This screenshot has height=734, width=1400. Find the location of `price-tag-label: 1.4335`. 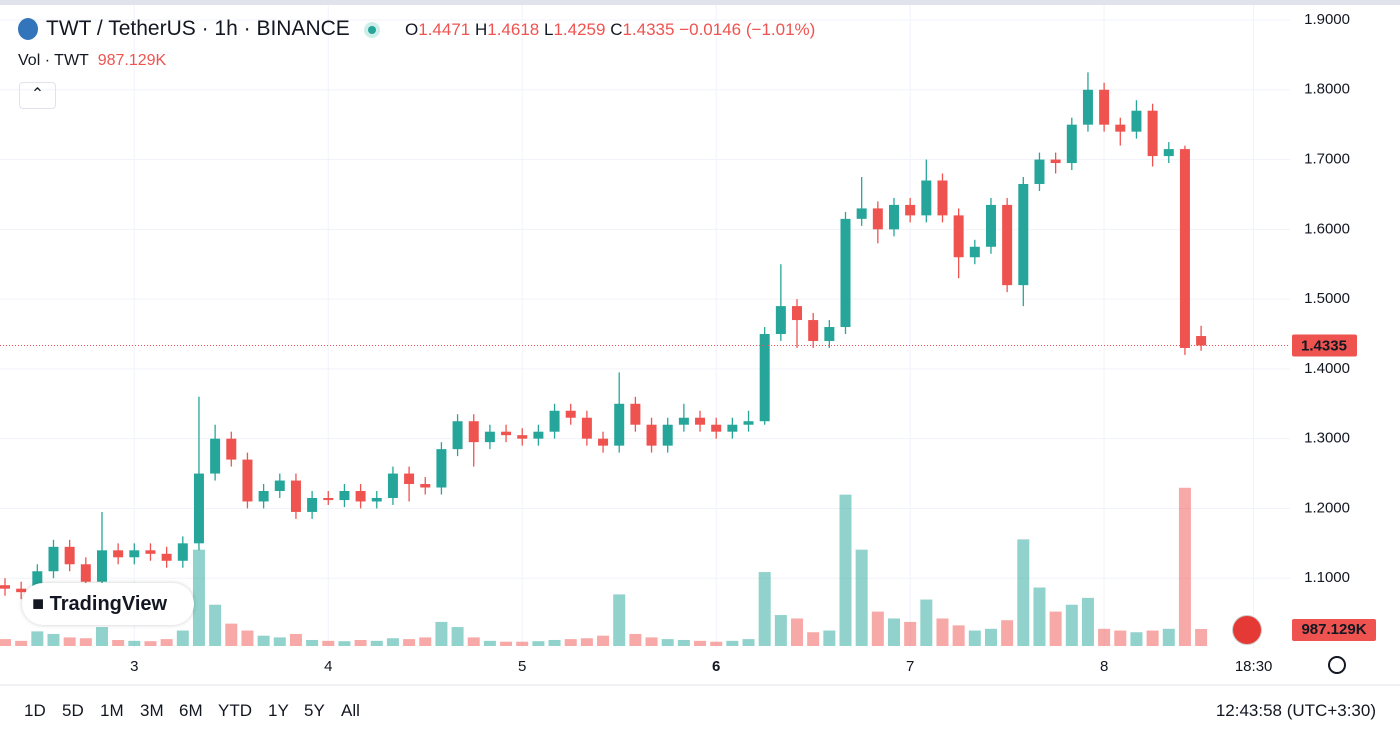

price-tag-label: 1.4335 is located at coordinates (1324, 345).